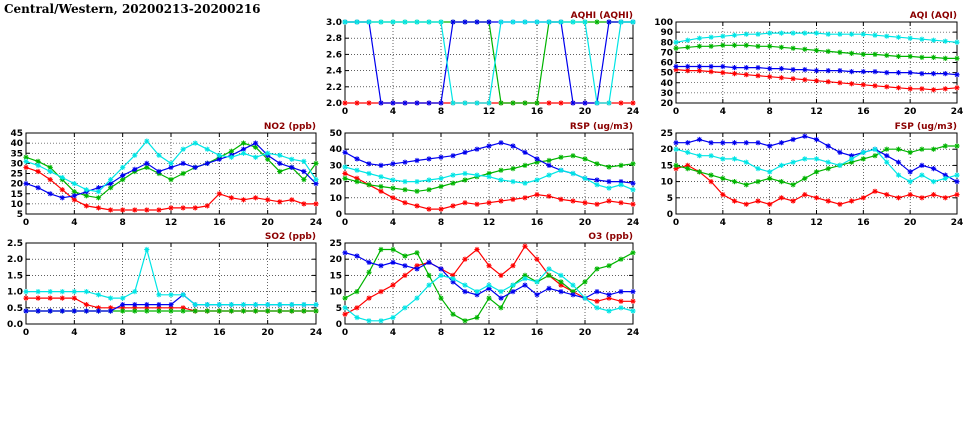 This screenshot has height=447, width=975. I want to click on svg-text: SO2 (ppb), so click(290, 237).